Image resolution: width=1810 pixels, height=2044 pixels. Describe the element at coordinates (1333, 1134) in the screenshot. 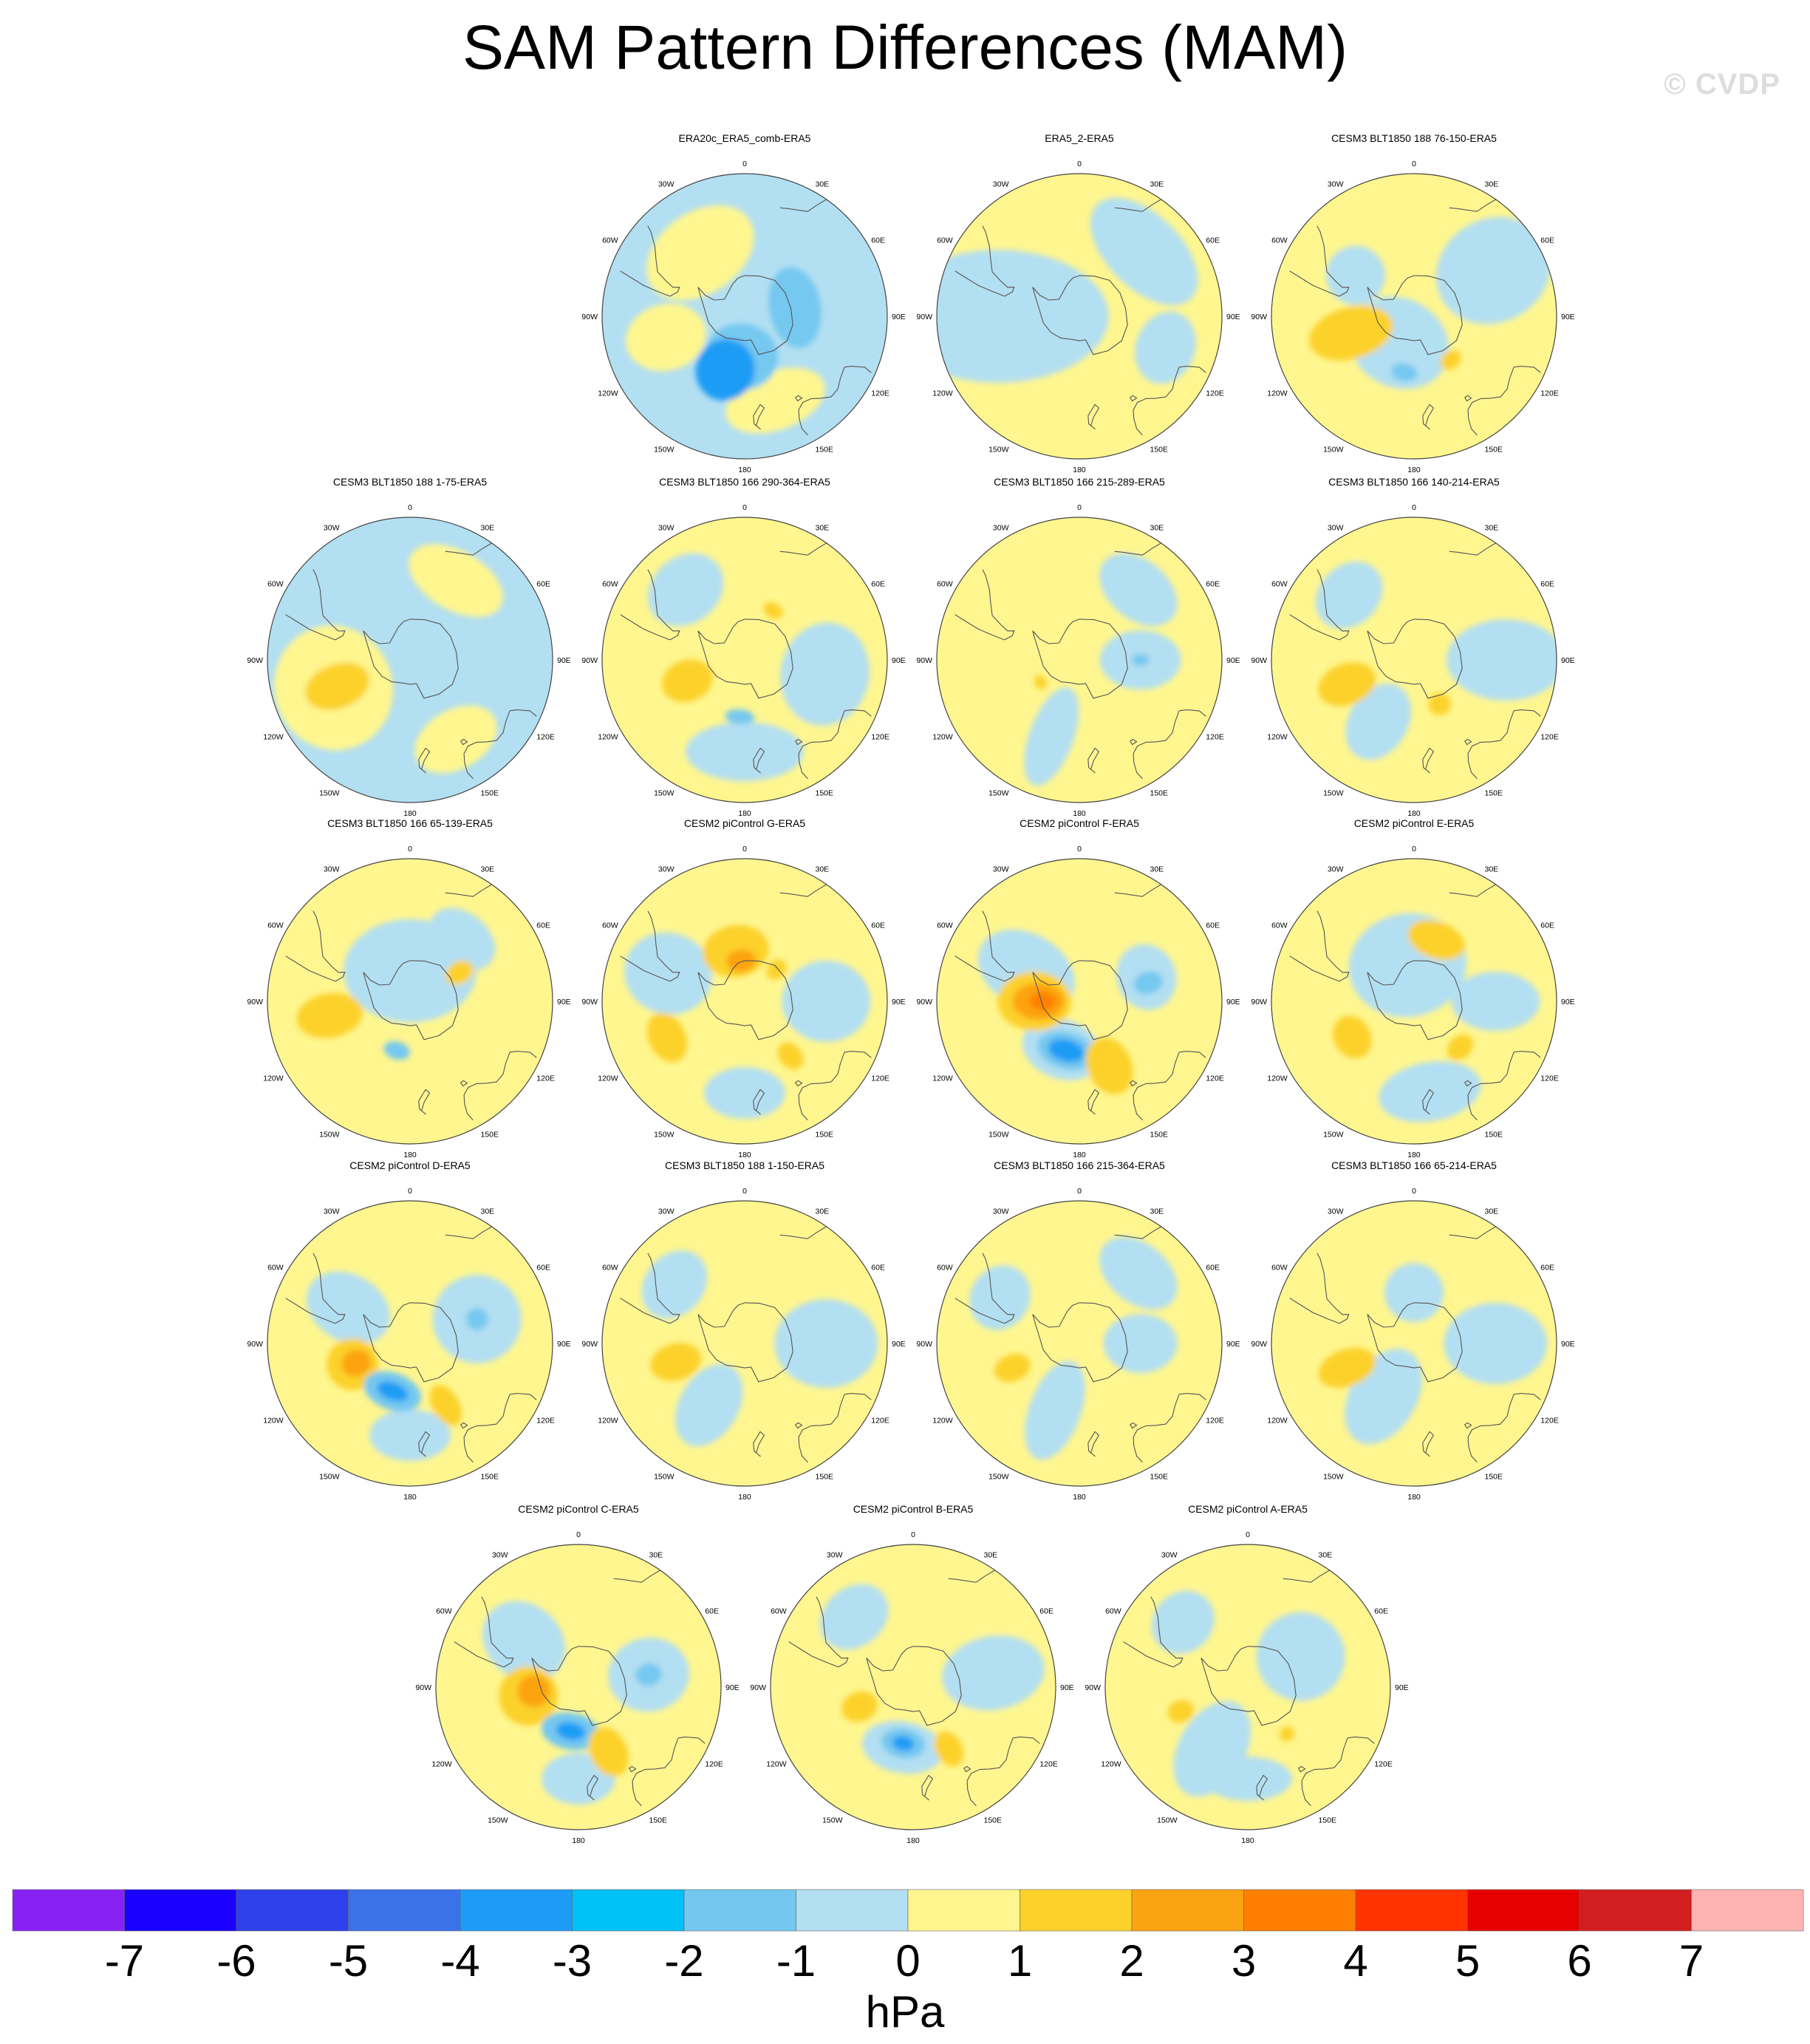

I see `longitude-label: 150W` at that location.